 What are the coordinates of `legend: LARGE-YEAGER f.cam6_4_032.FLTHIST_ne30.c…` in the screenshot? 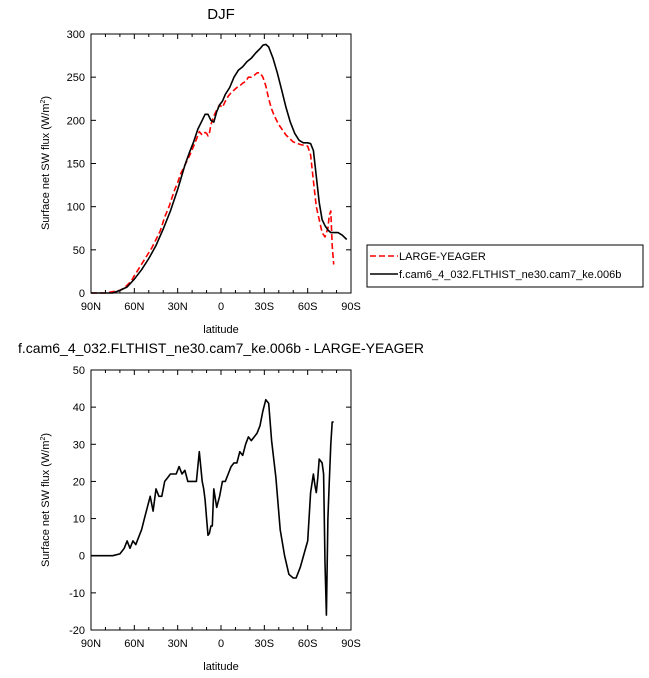 It's located at (505, 266).